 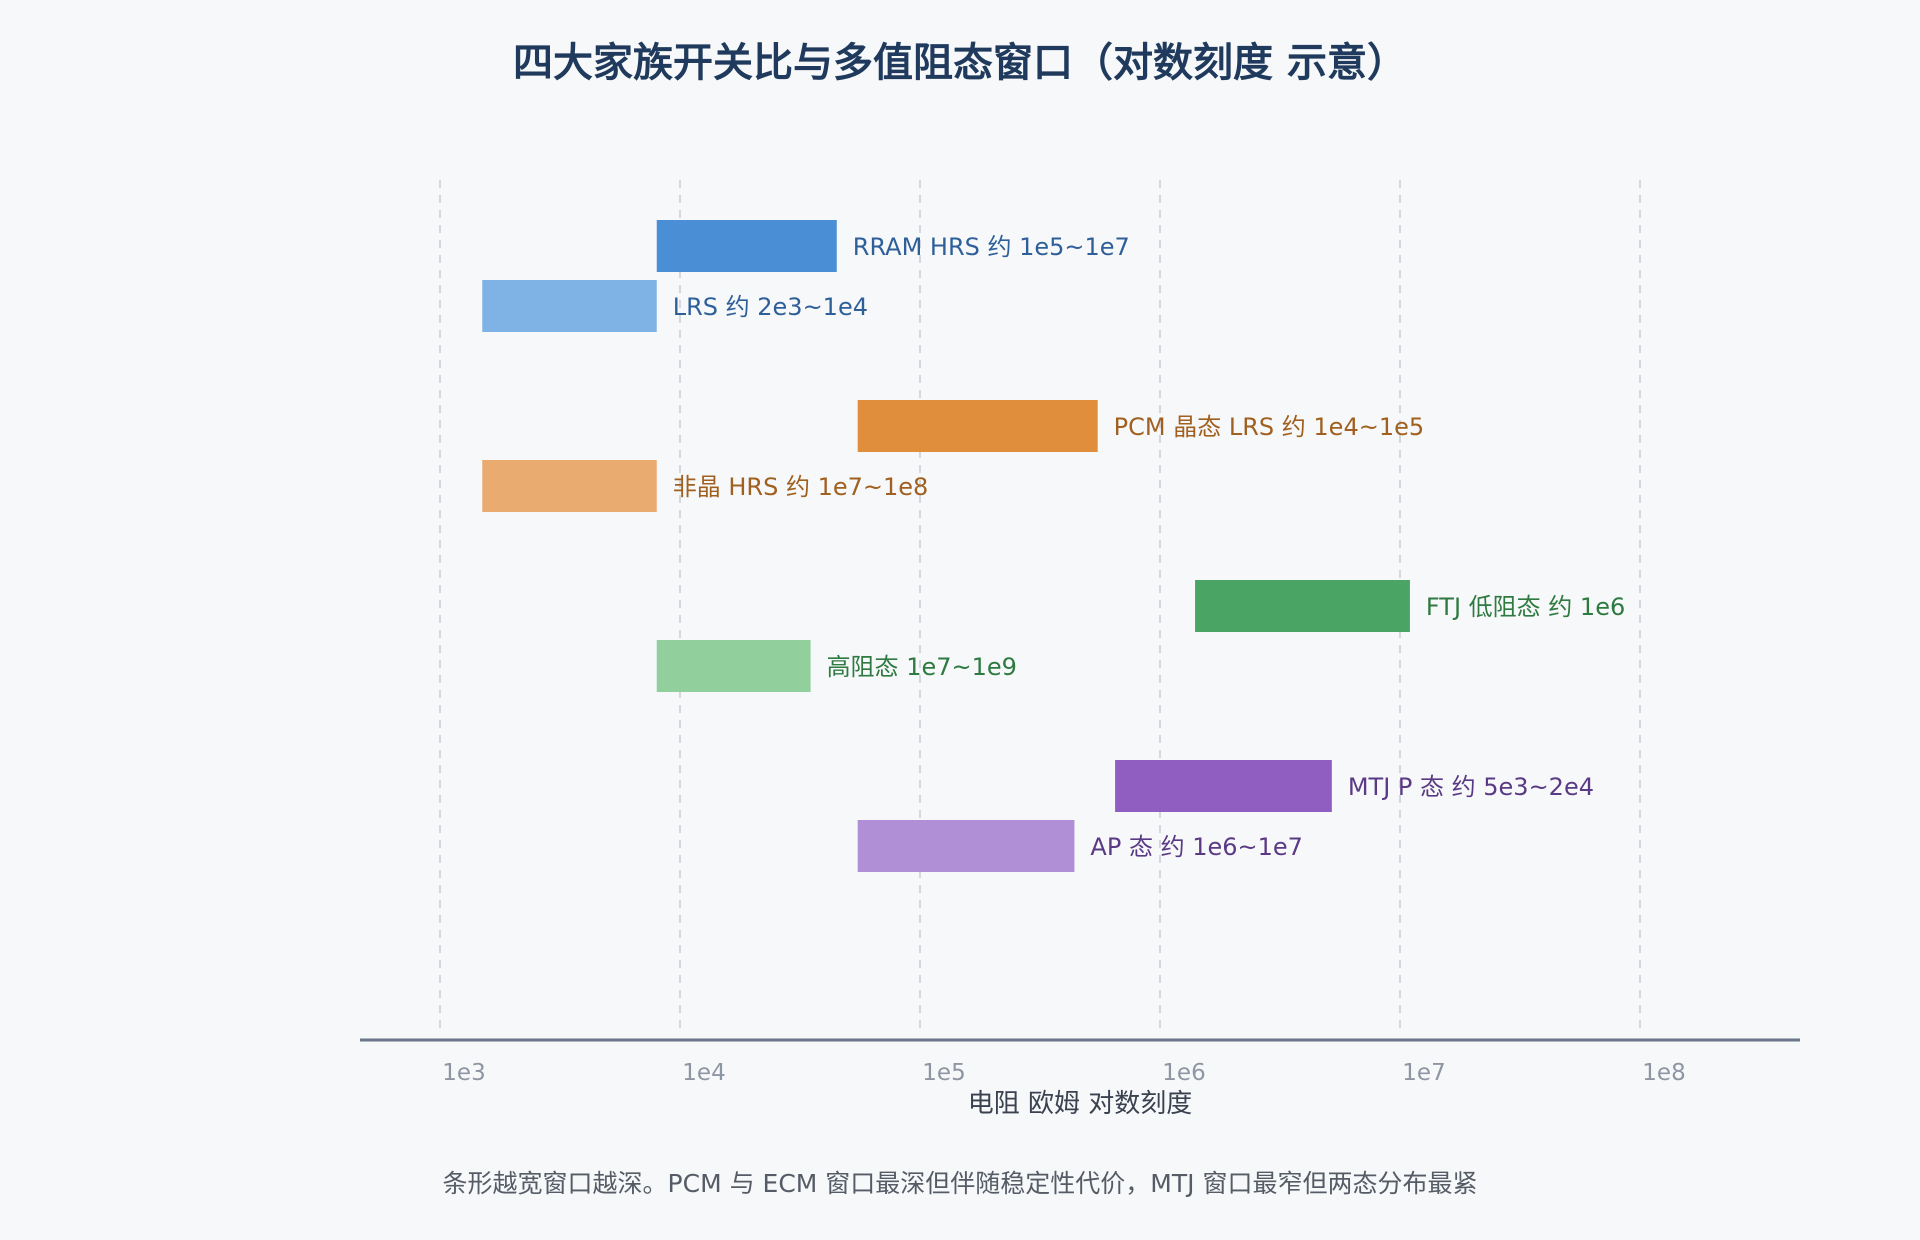 What do you see at coordinates (960, 63) in the screenshot?
I see `chart-title: 四大家族开关比与多值阻态窗口（对数刻度 示意）` at bounding box center [960, 63].